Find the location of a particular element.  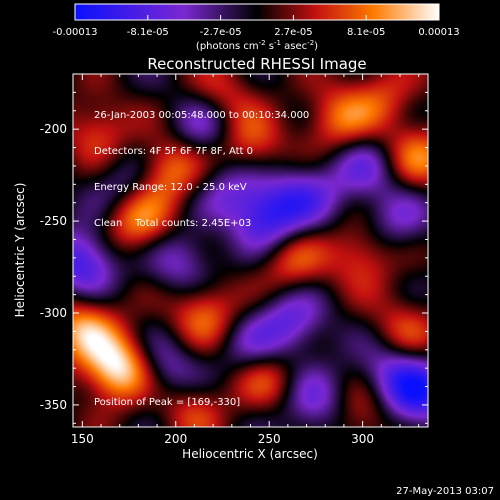

x-tick-label: 300 is located at coordinates (362, 439).